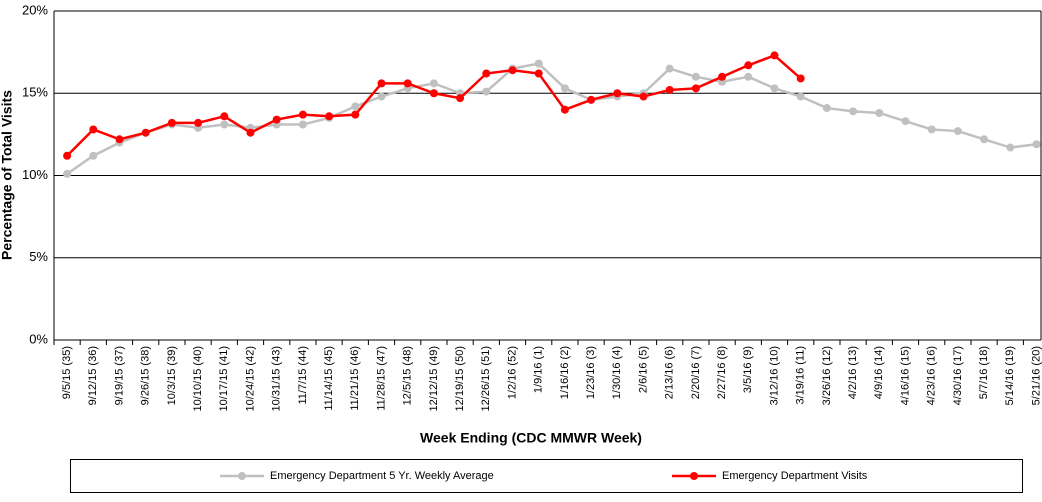  Describe the element at coordinates (250, 378) in the screenshot. I see `x-tick-label: 10/24/15 (42)` at that location.